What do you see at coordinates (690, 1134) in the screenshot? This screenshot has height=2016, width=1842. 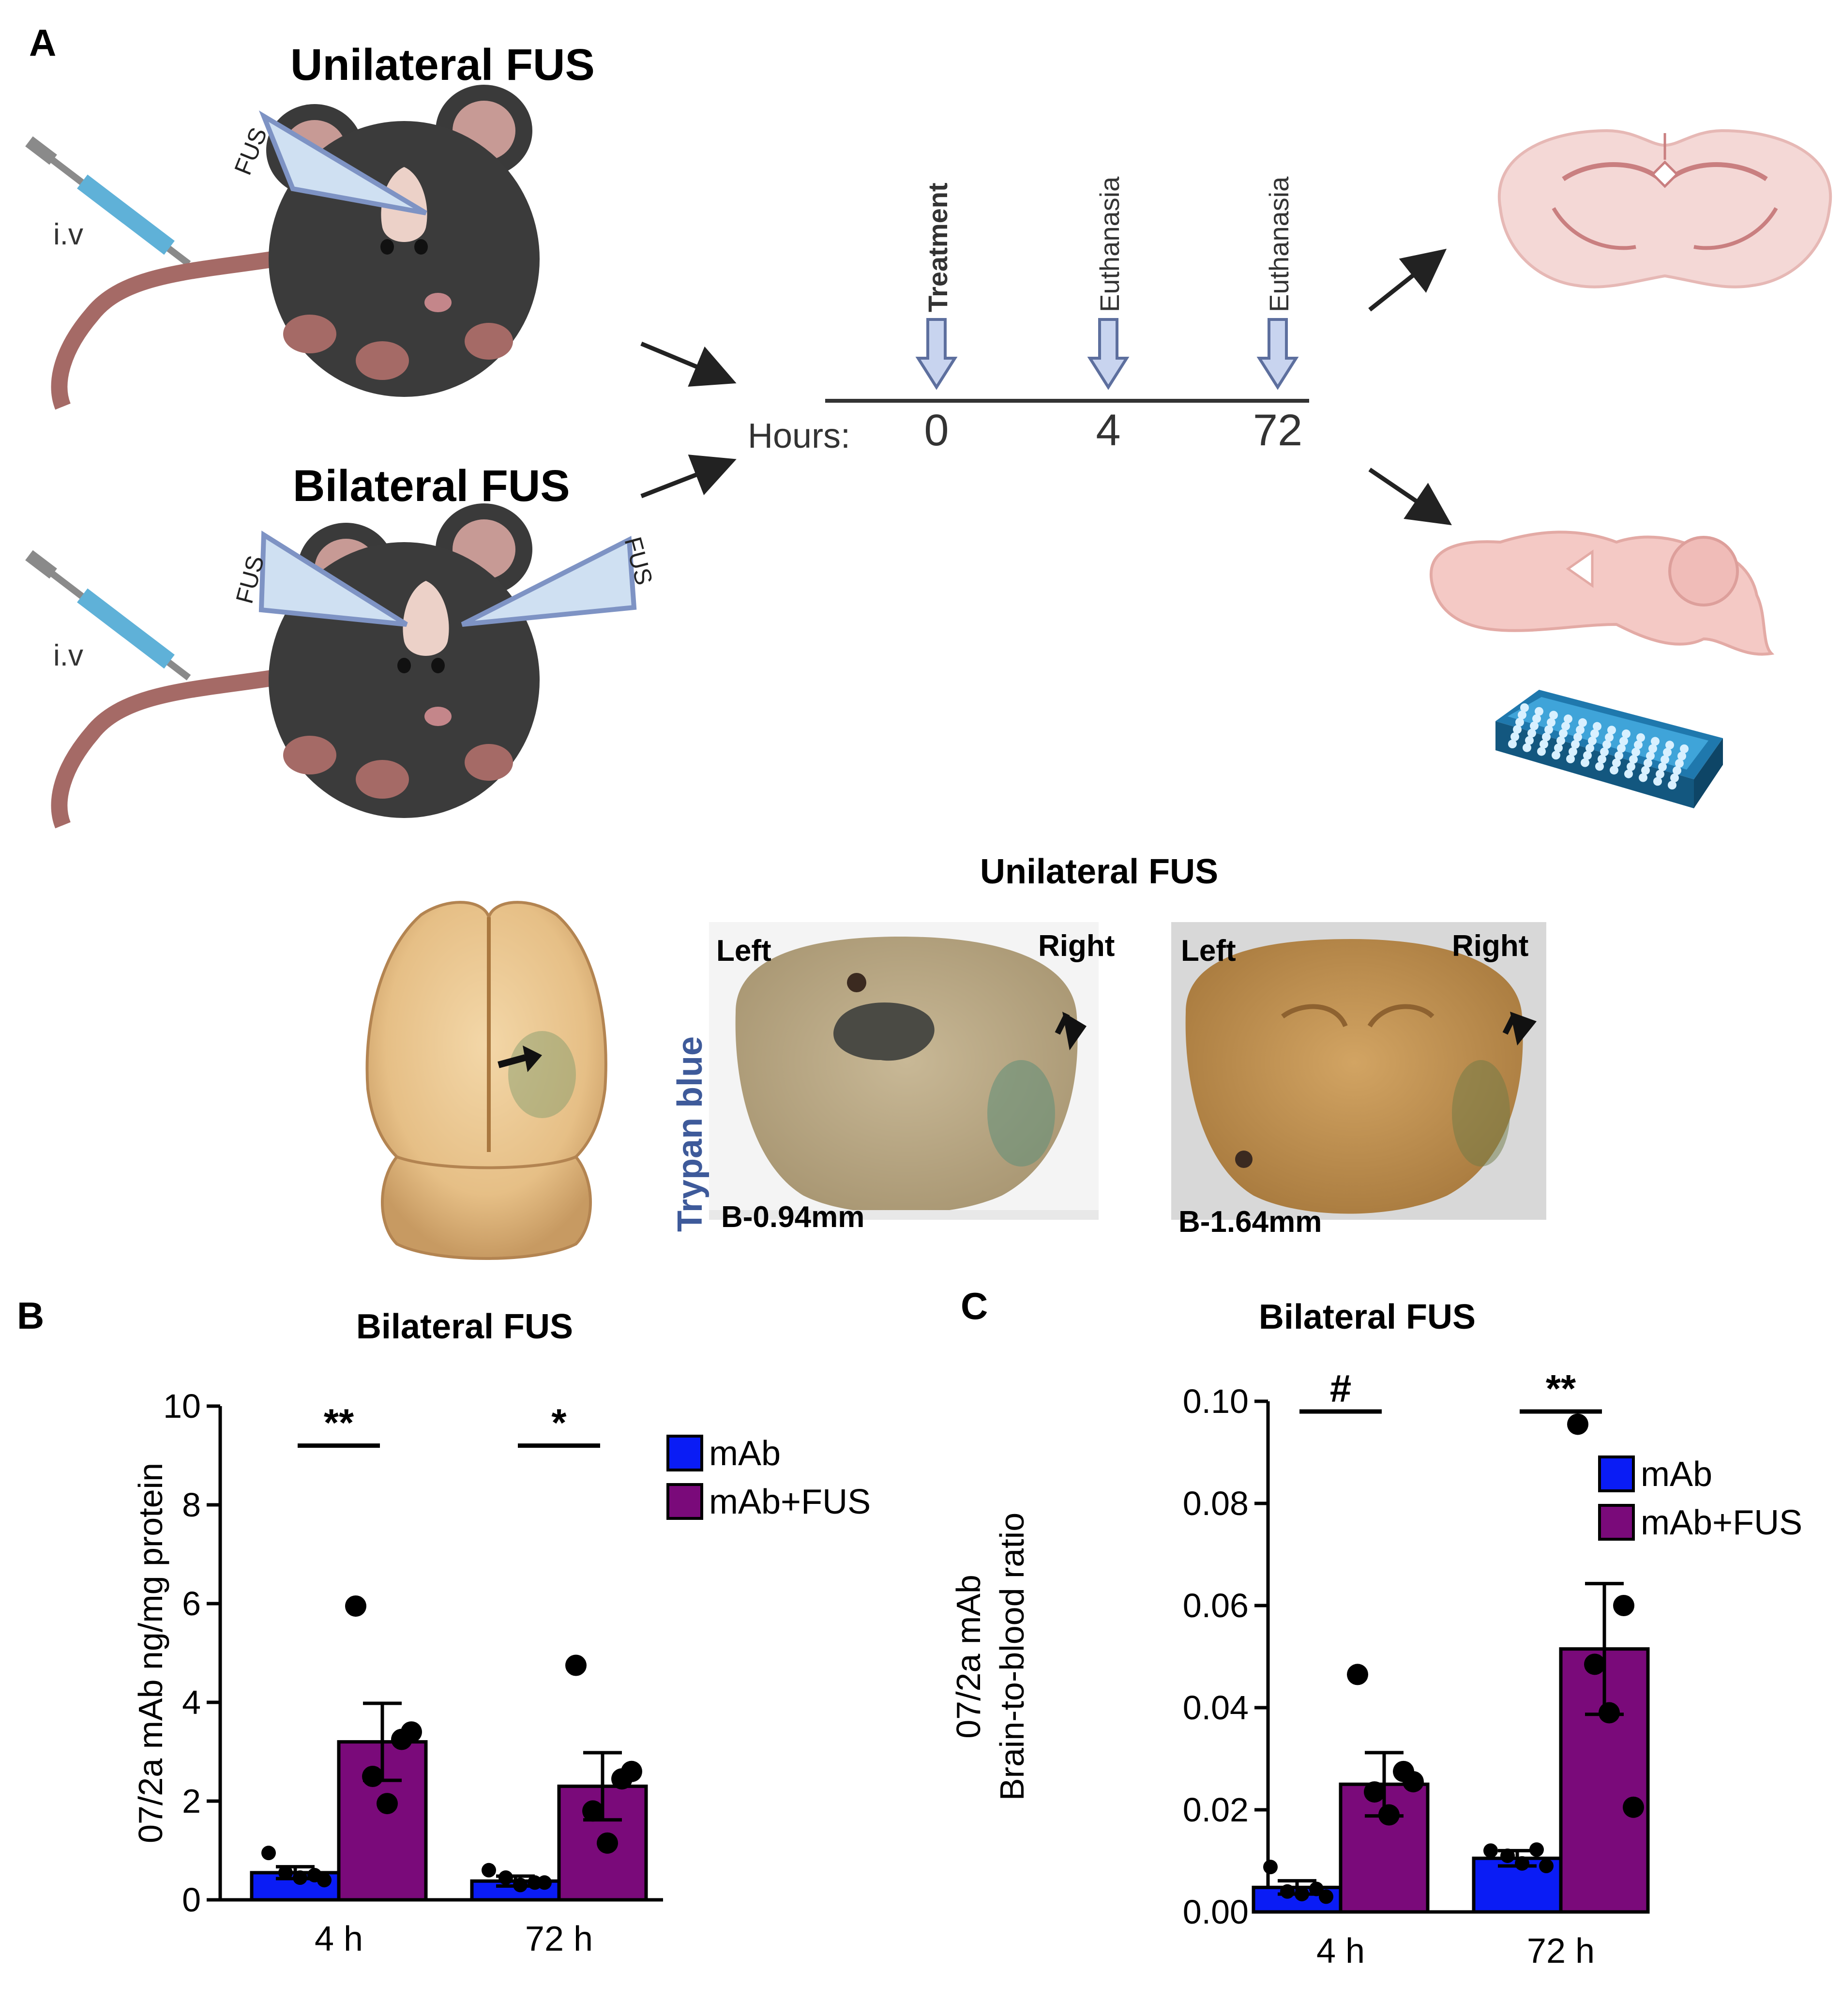 I see `trypan-blue-label: Trypan blue` at bounding box center [690, 1134].